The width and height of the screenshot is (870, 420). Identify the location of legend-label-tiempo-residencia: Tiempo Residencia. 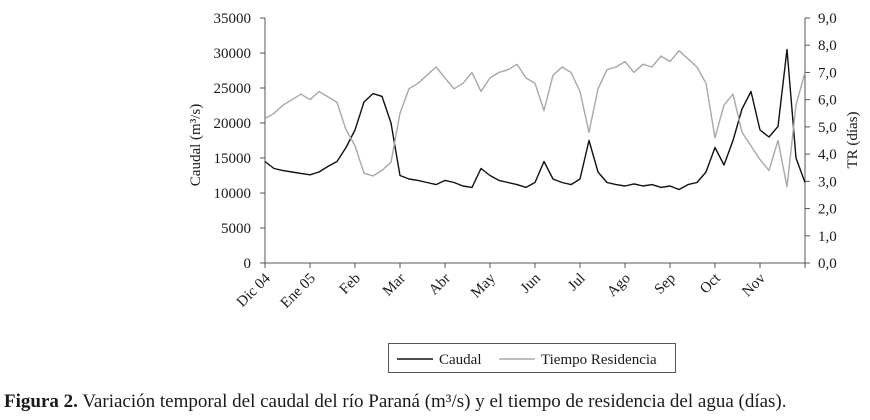
(599, 360).